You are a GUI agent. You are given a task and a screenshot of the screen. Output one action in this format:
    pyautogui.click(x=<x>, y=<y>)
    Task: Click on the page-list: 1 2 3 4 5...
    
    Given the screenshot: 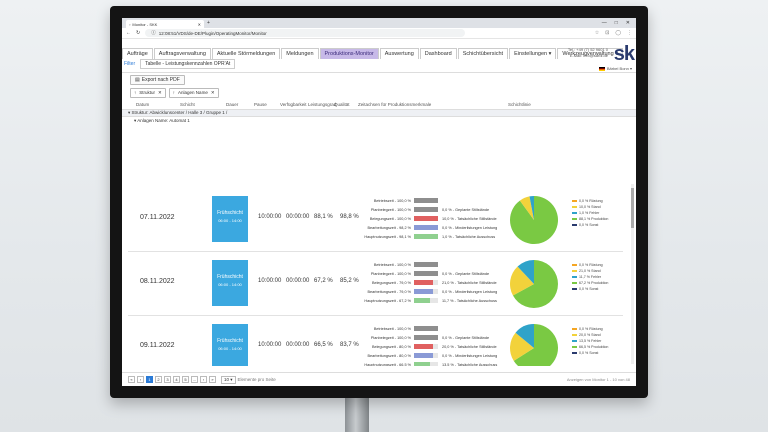 What is the action you would take?
    pyautogui.click(x=172, y=379)
    